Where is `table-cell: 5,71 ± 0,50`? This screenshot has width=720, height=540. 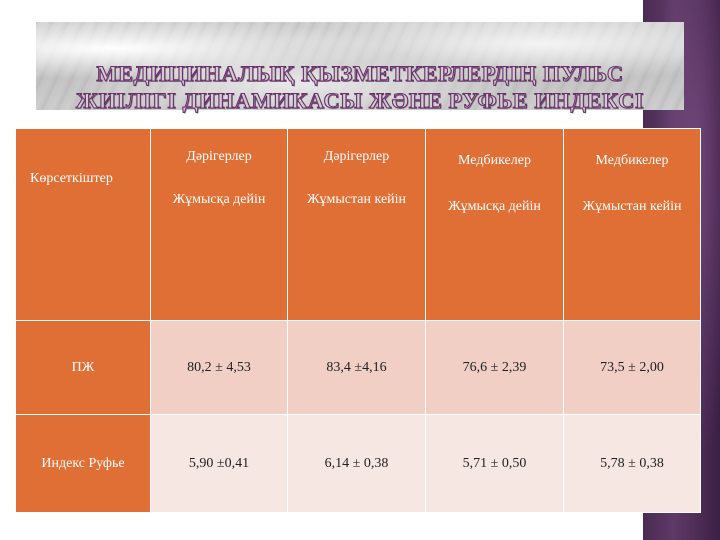 table-cell: 5,71 ± 0,50 is located at coordinates (494, 463).